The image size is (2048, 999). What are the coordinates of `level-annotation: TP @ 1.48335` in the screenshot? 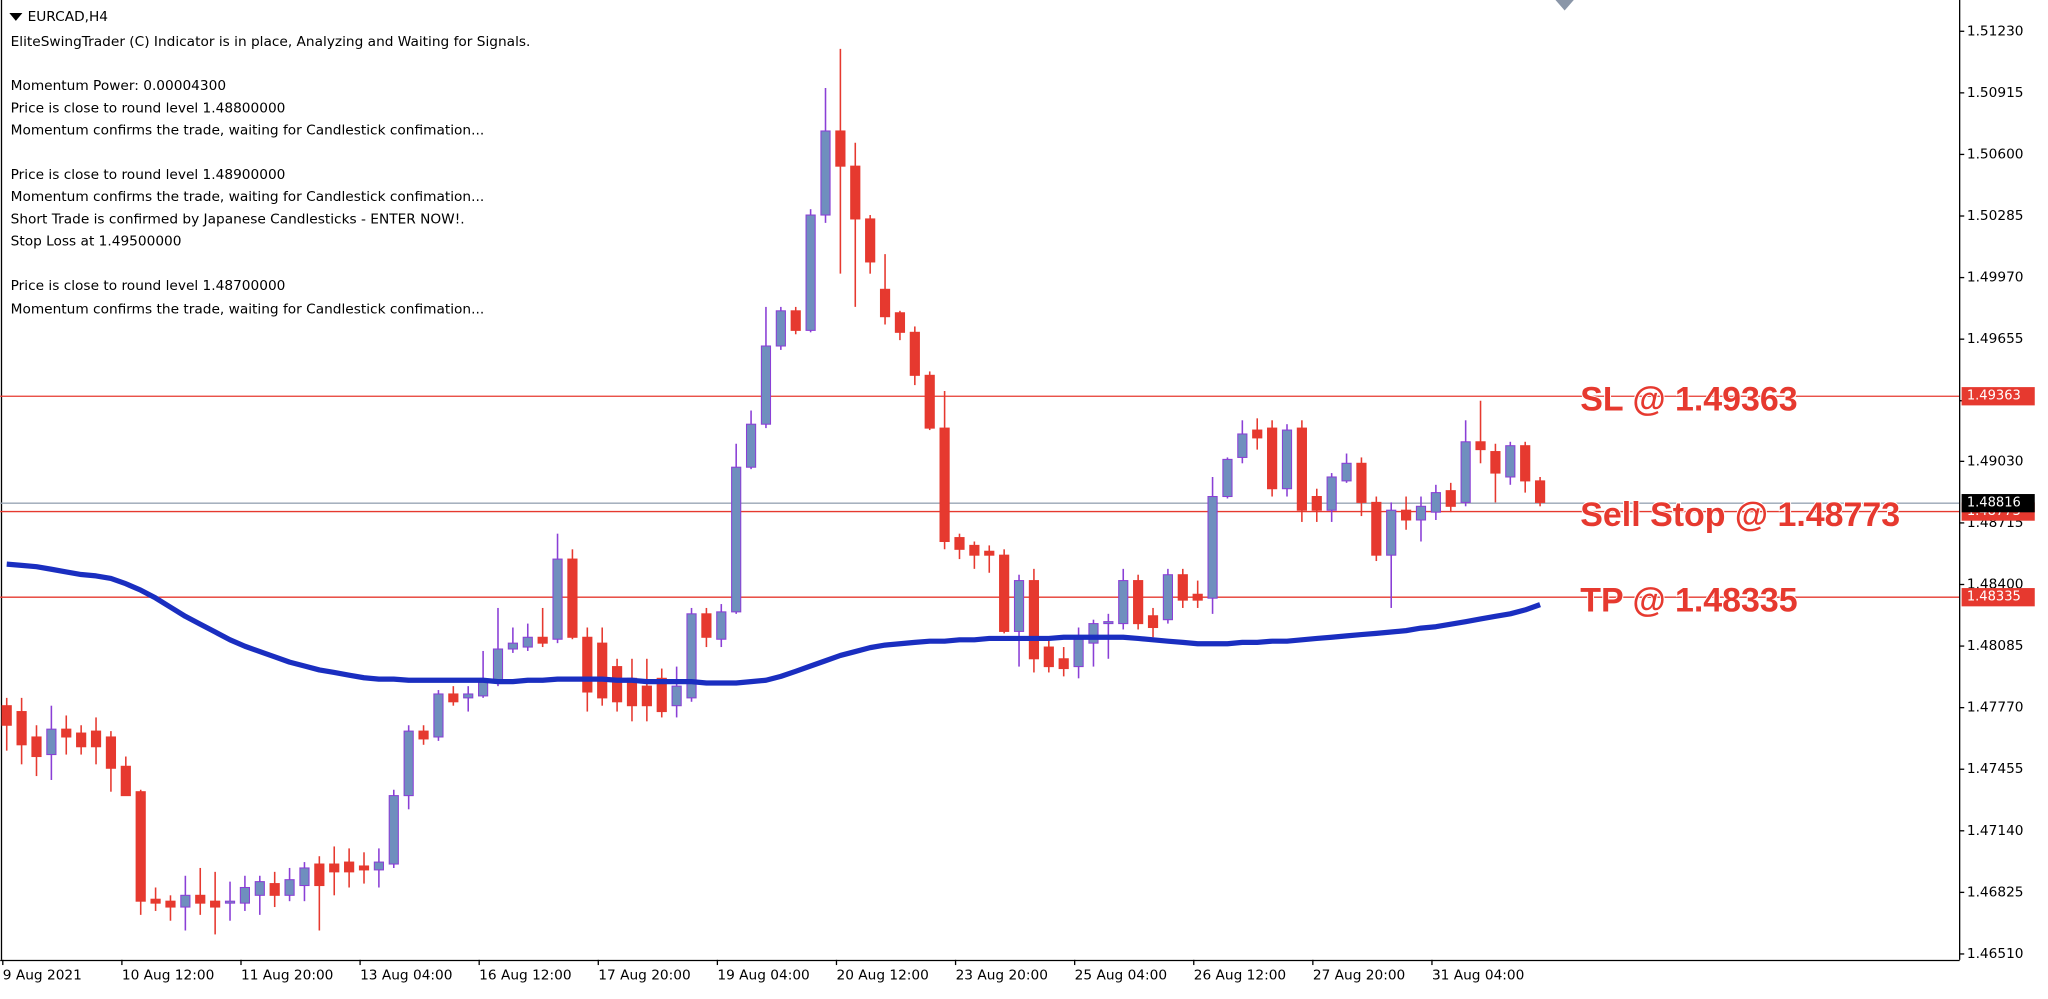 It's located at (1688, 600).